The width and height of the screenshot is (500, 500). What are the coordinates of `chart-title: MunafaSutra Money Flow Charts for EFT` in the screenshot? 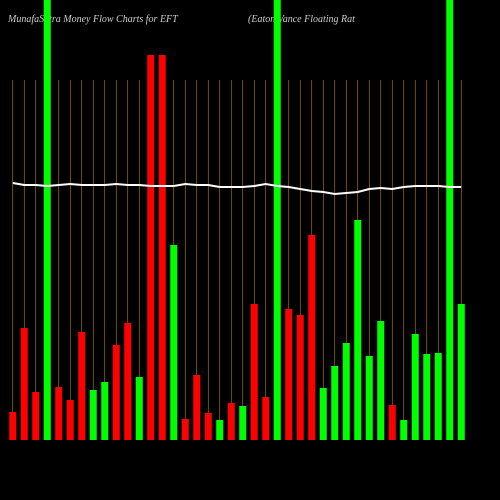 It's located at (93, 19).